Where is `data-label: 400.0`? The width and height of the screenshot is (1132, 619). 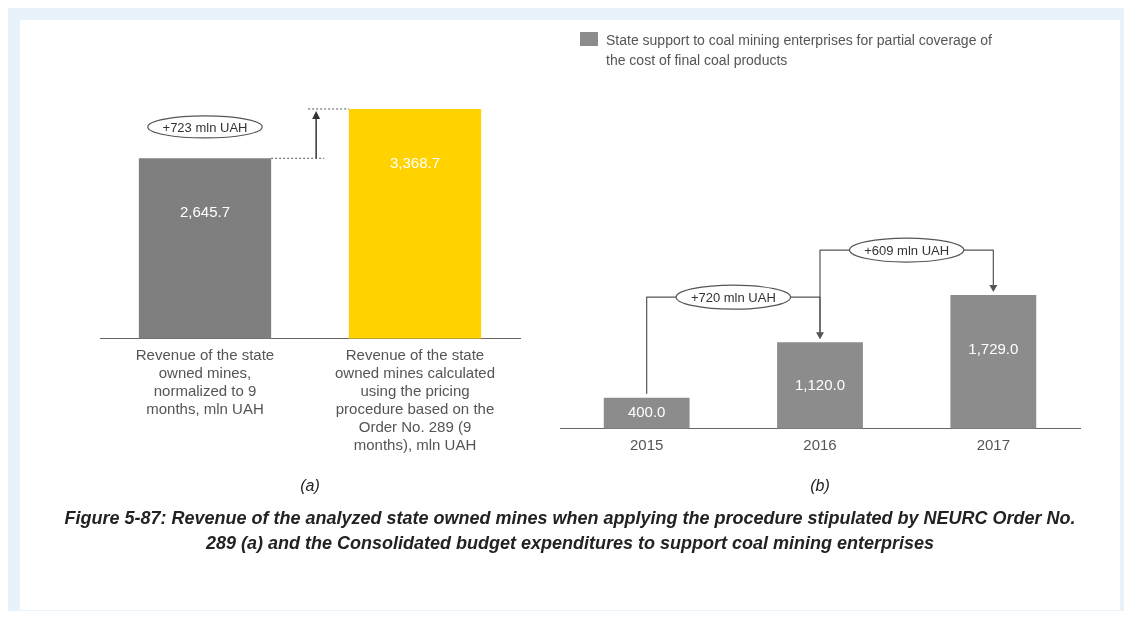 data-label: 400.0 is located at coordinates (646, 412).